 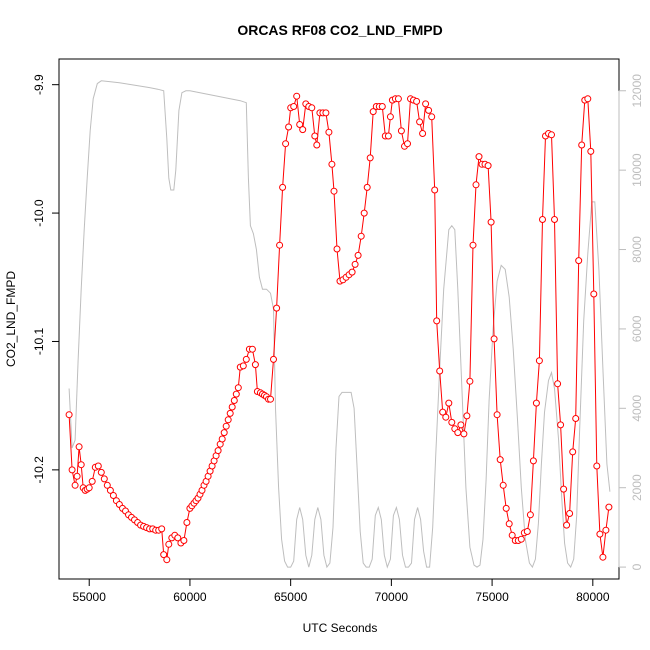 I want to click on y-axis: -10.2 -10.1 -10.0 -9.9, so click(x=45, y=279).